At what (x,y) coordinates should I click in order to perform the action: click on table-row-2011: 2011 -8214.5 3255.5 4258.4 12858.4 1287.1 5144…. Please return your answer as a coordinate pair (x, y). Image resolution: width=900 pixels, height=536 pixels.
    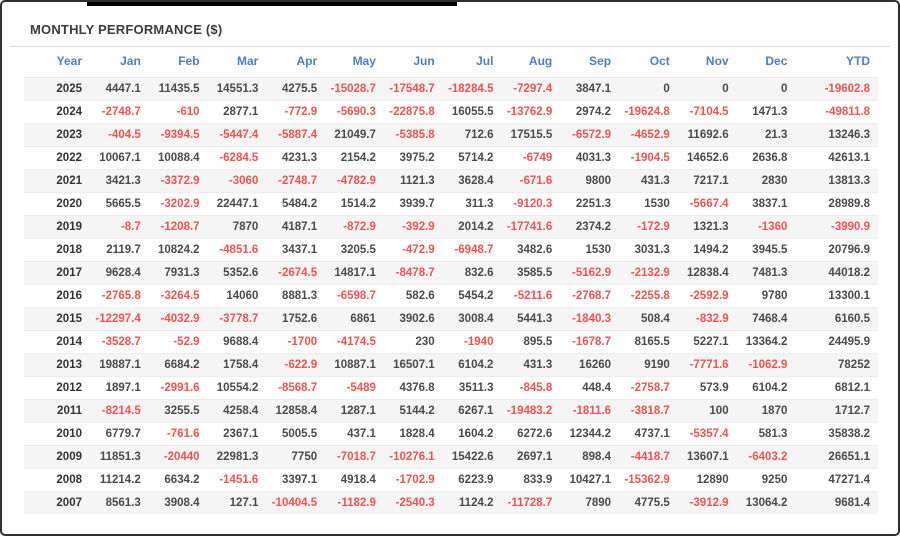
    Looking at the image, I should click on (451, 410).